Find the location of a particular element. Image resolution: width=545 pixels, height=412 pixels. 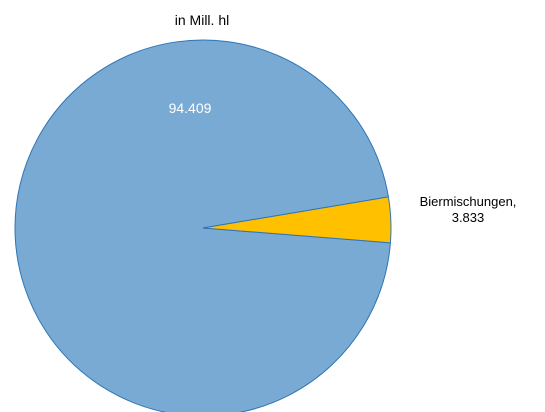

slice-value-label-main: 94.409 is located at coordinates (190, 108).